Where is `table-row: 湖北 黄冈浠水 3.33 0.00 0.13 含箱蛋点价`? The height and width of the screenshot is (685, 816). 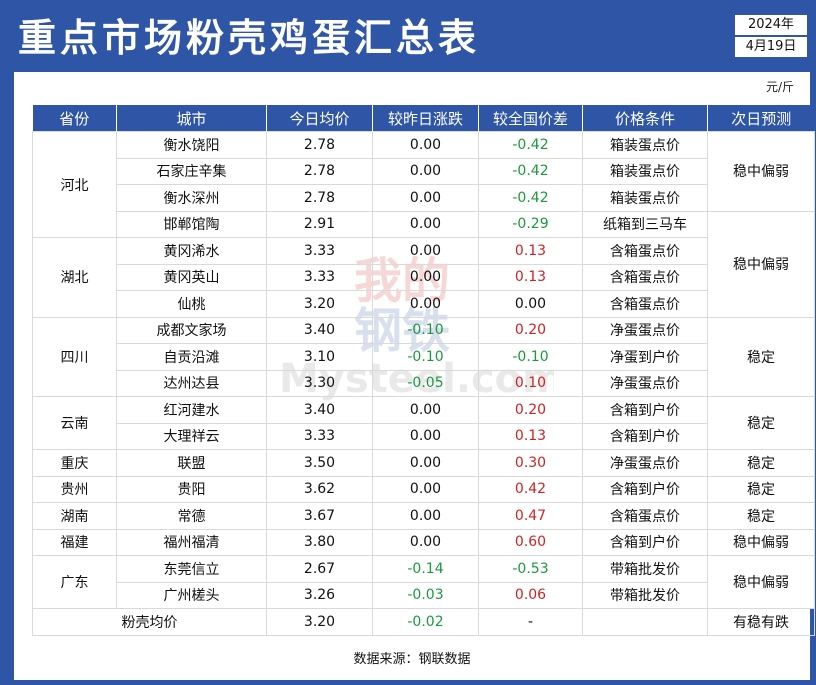
table-row: 湖北 黄冈浠水 3.33 0.00 0.13 含箱蛋点价 is located at coordinates (423, 277).